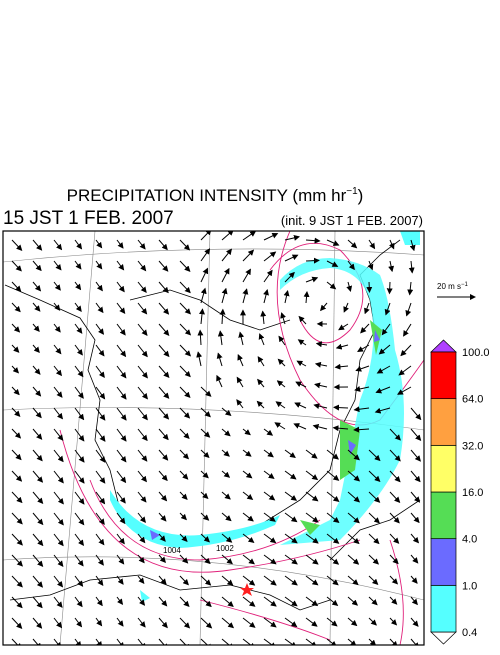 The height and width of the screenshot is (655, 500). What do you see at coordinates (443, 608) in the screenshot?
I see `colorbar-bin` at bounding box center [443, 608].